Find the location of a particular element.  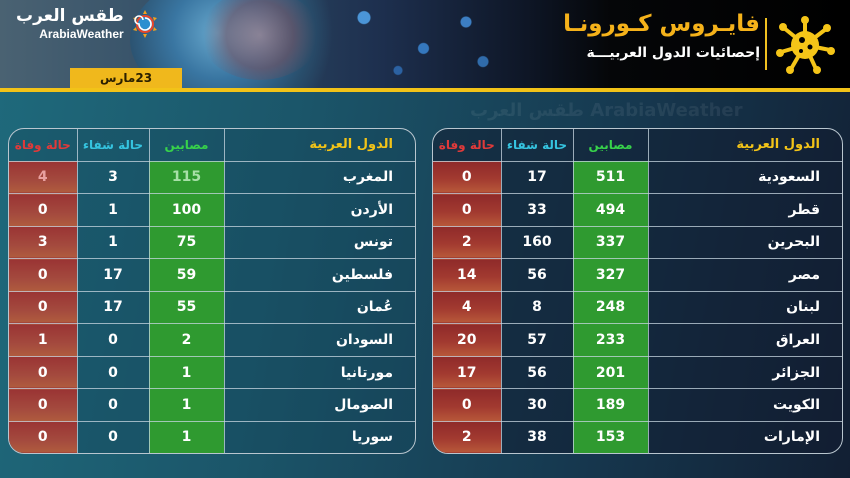

country-cell: الصومال is located at coordinates (319, 405).